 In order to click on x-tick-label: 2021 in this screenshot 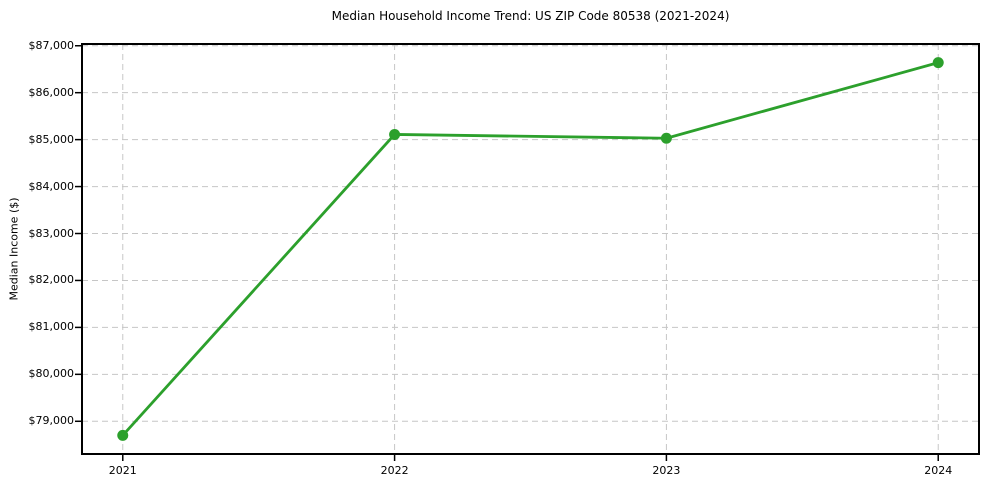, I will do `click(122, 470)`.